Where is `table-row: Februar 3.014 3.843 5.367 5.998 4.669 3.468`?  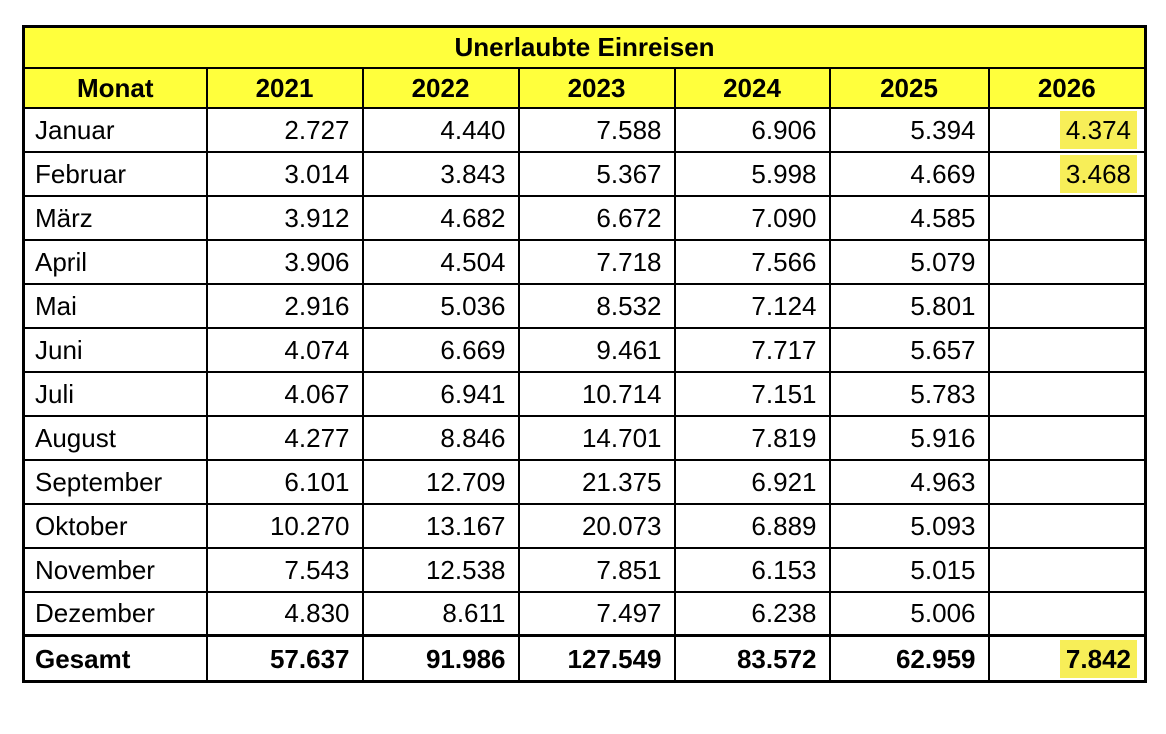
table-row: Februar 3.014 3.843 5.367 5.998 4.669 3.468 is located at coordinates (584, 173).